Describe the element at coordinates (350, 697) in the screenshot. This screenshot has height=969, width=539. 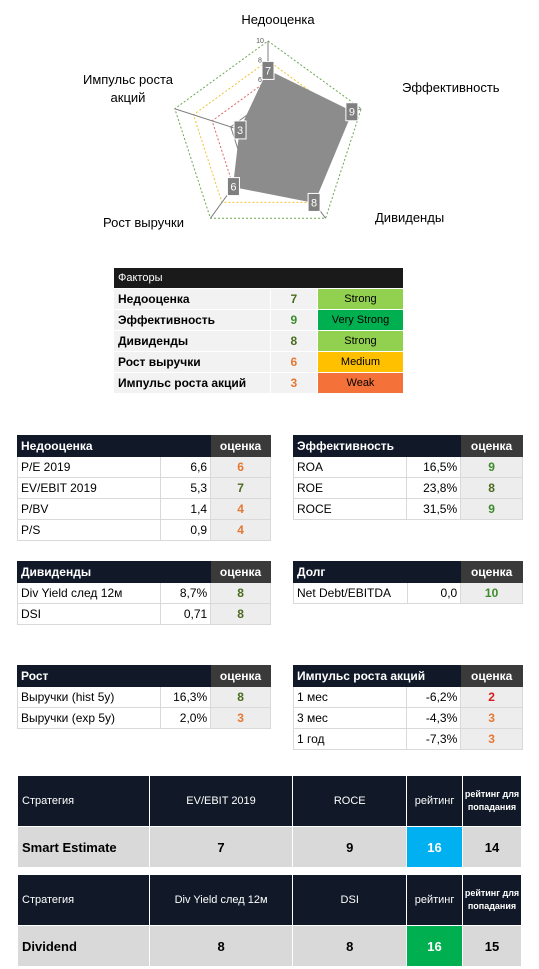
I see `metric-name: 1 мес` at that location.